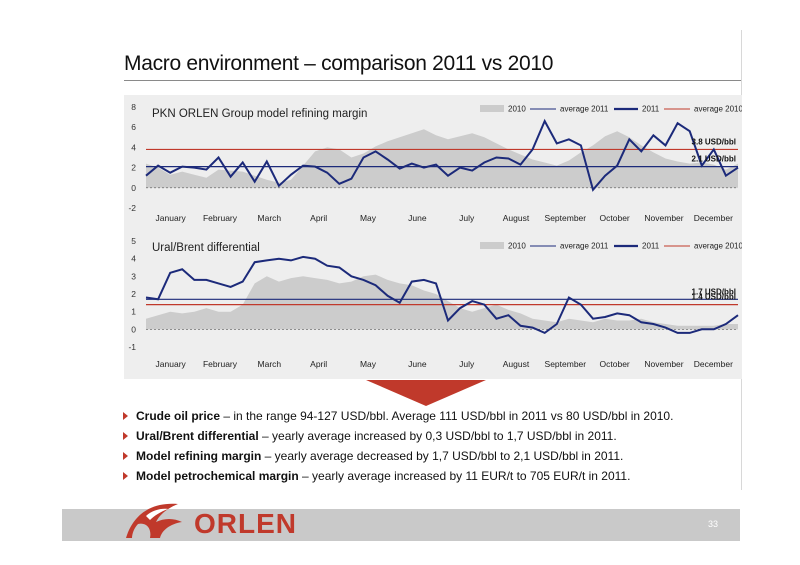 This screenshot has width=800, height=565. What do you see at coordinates (206, 248) in the screenshot?
I see `chart-title: Ural/Brent differential` at bounding box center [206, 248].